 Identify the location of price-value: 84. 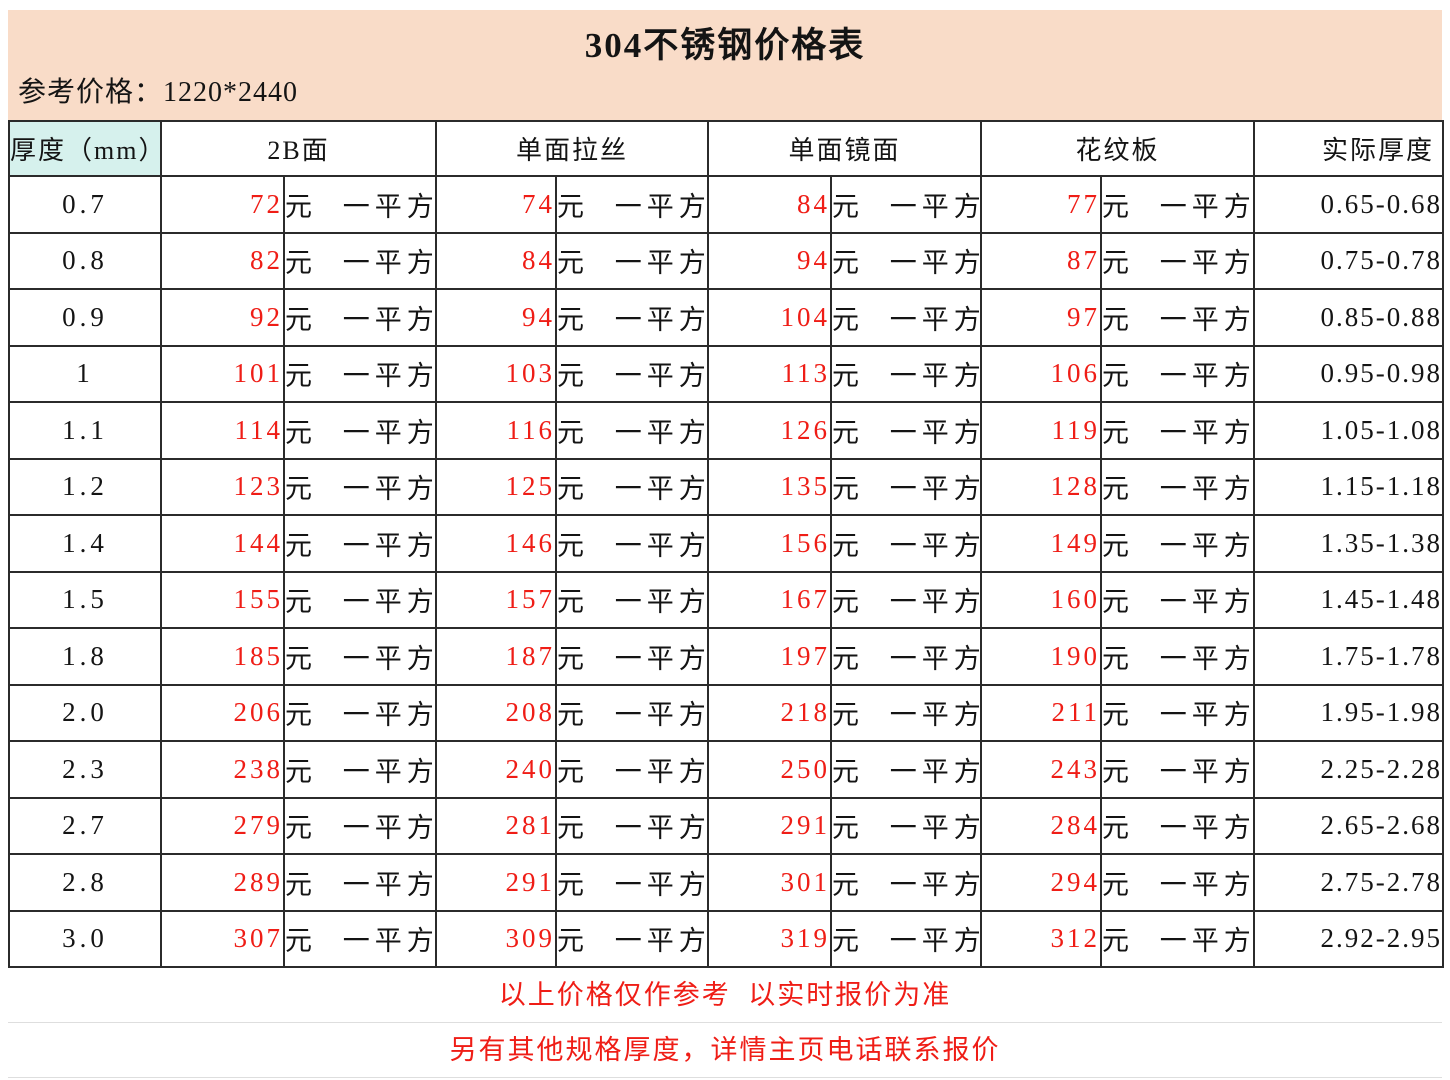
(496, 260).